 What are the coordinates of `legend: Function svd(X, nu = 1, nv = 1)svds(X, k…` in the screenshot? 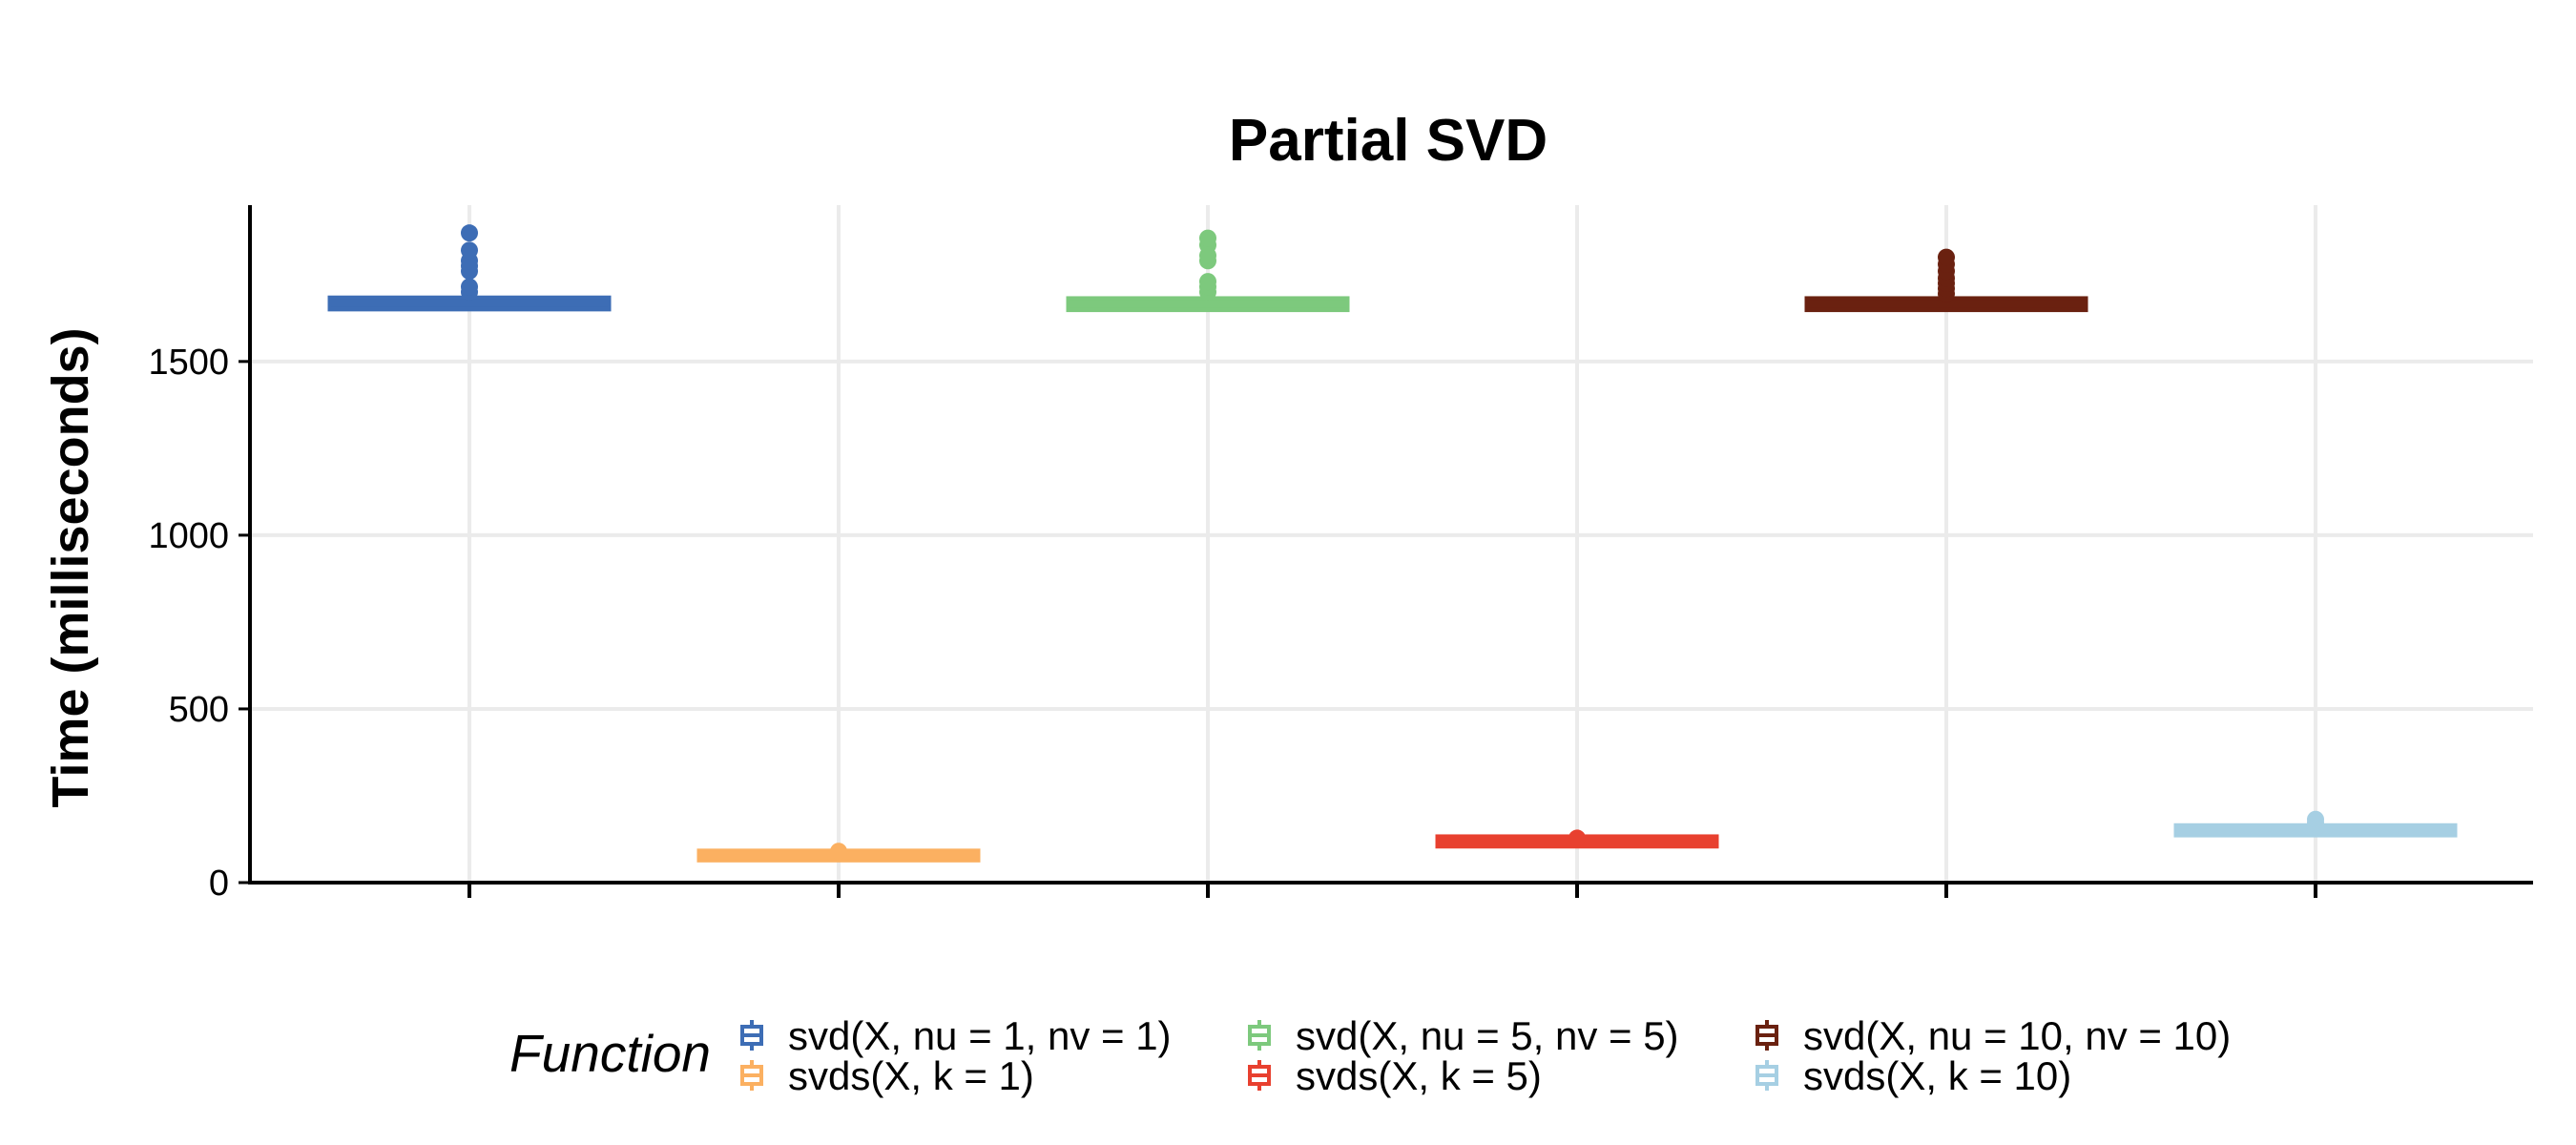 It's located at (1370, 1055).